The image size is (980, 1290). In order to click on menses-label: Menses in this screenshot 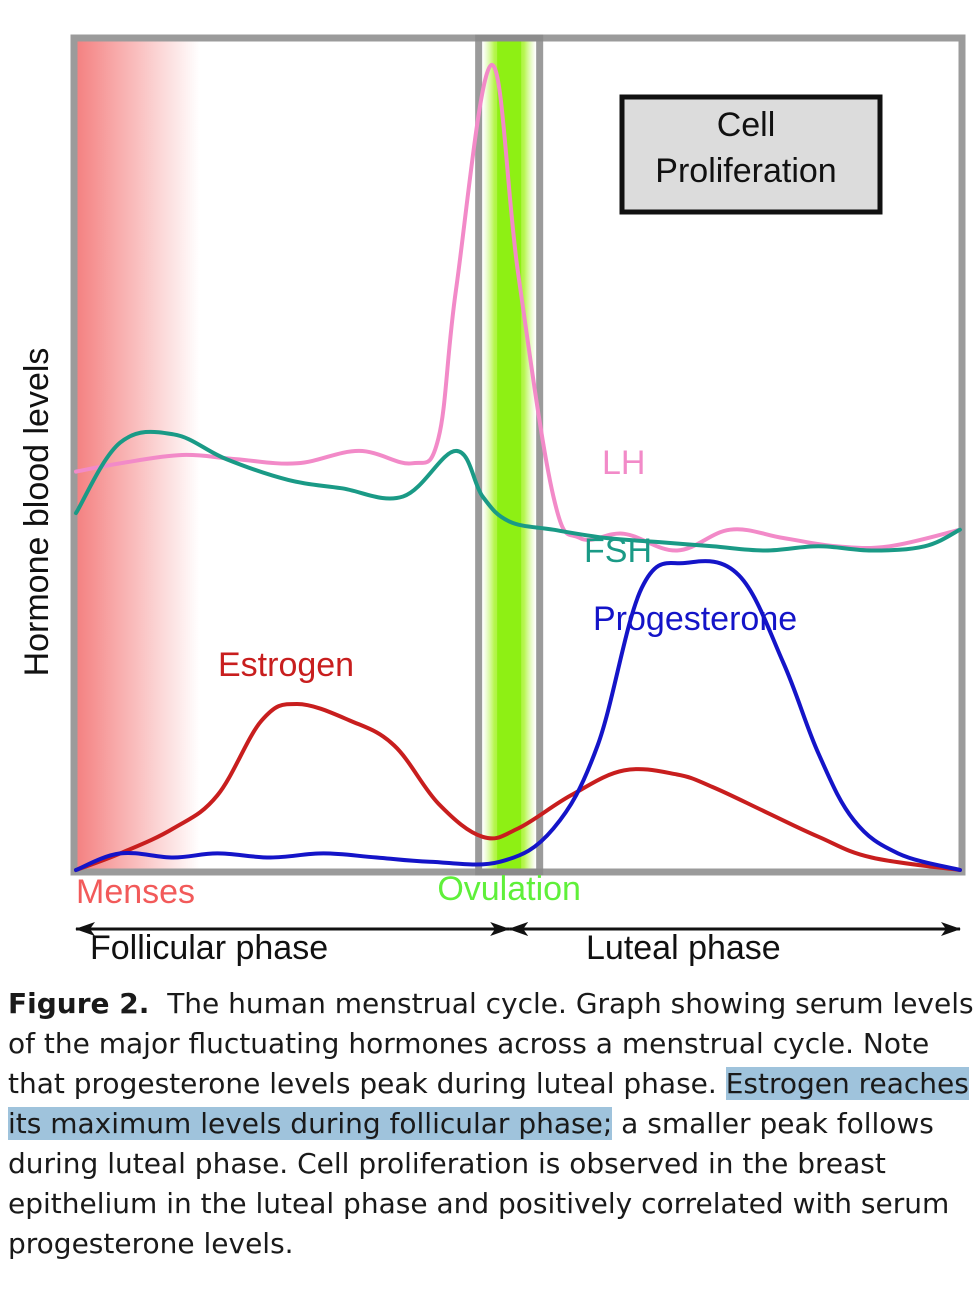, I will do `click(135, 892)`.